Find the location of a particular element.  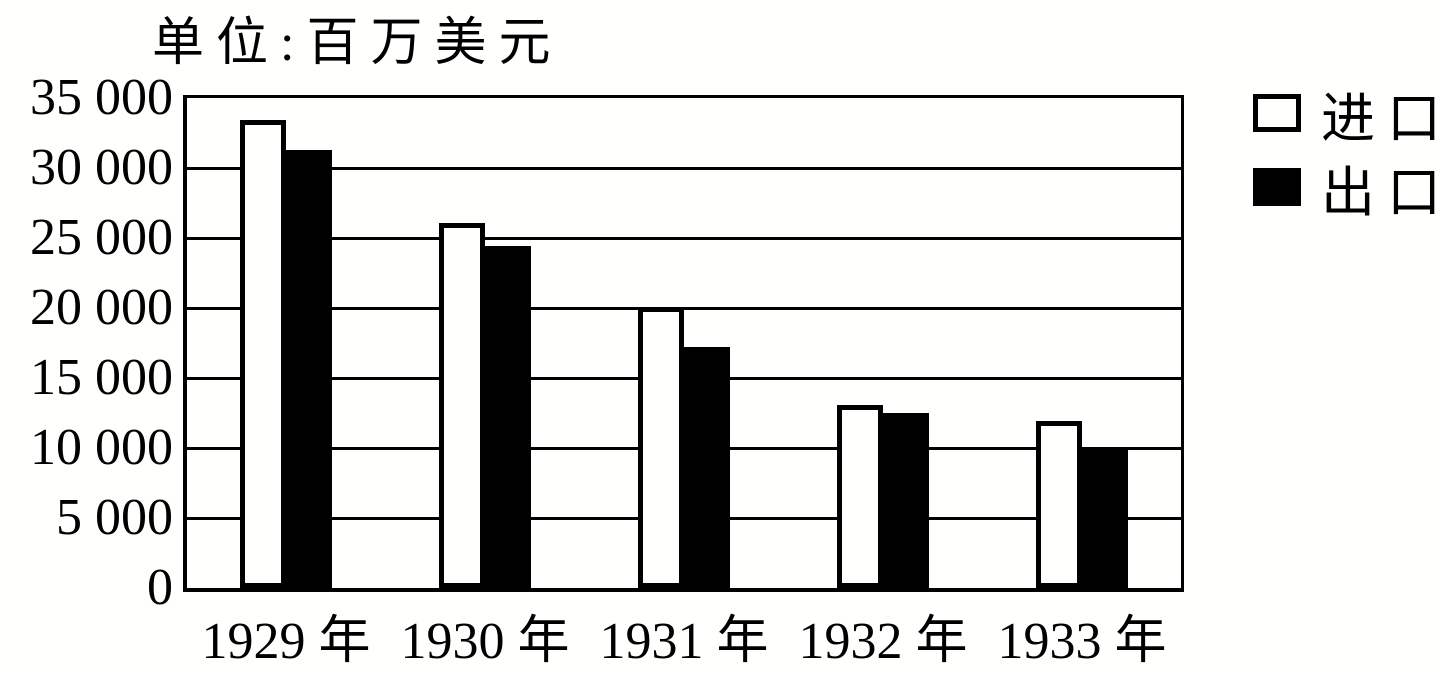

import-bar-1929 is located at coordinates (263, 354).